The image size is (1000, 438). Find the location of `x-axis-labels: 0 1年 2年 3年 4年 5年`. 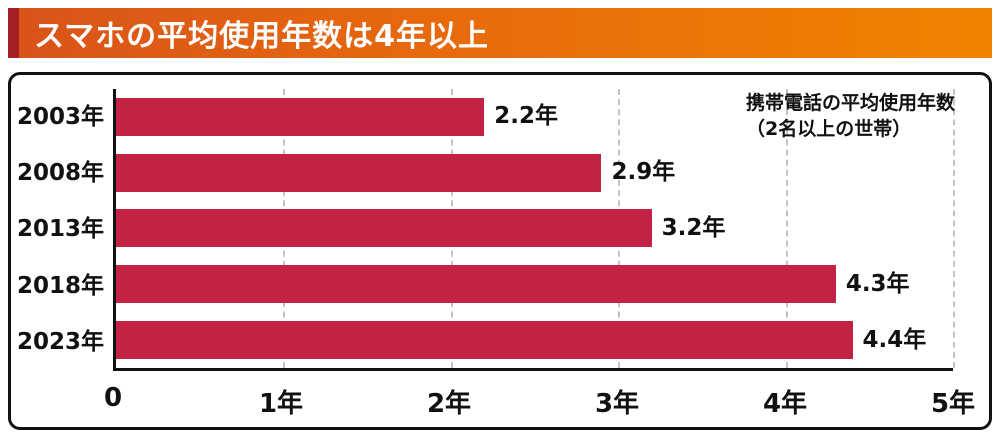

x-axis-labels: 0 1年 2年 3年 4年 5年 is located at coordinates (539, 401).